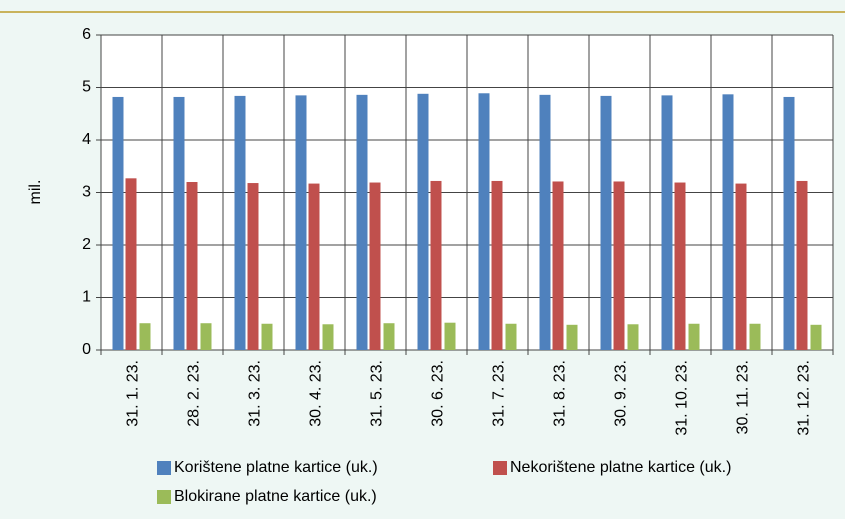  I want to click on y-tick-label: 2, so click(86, 244).